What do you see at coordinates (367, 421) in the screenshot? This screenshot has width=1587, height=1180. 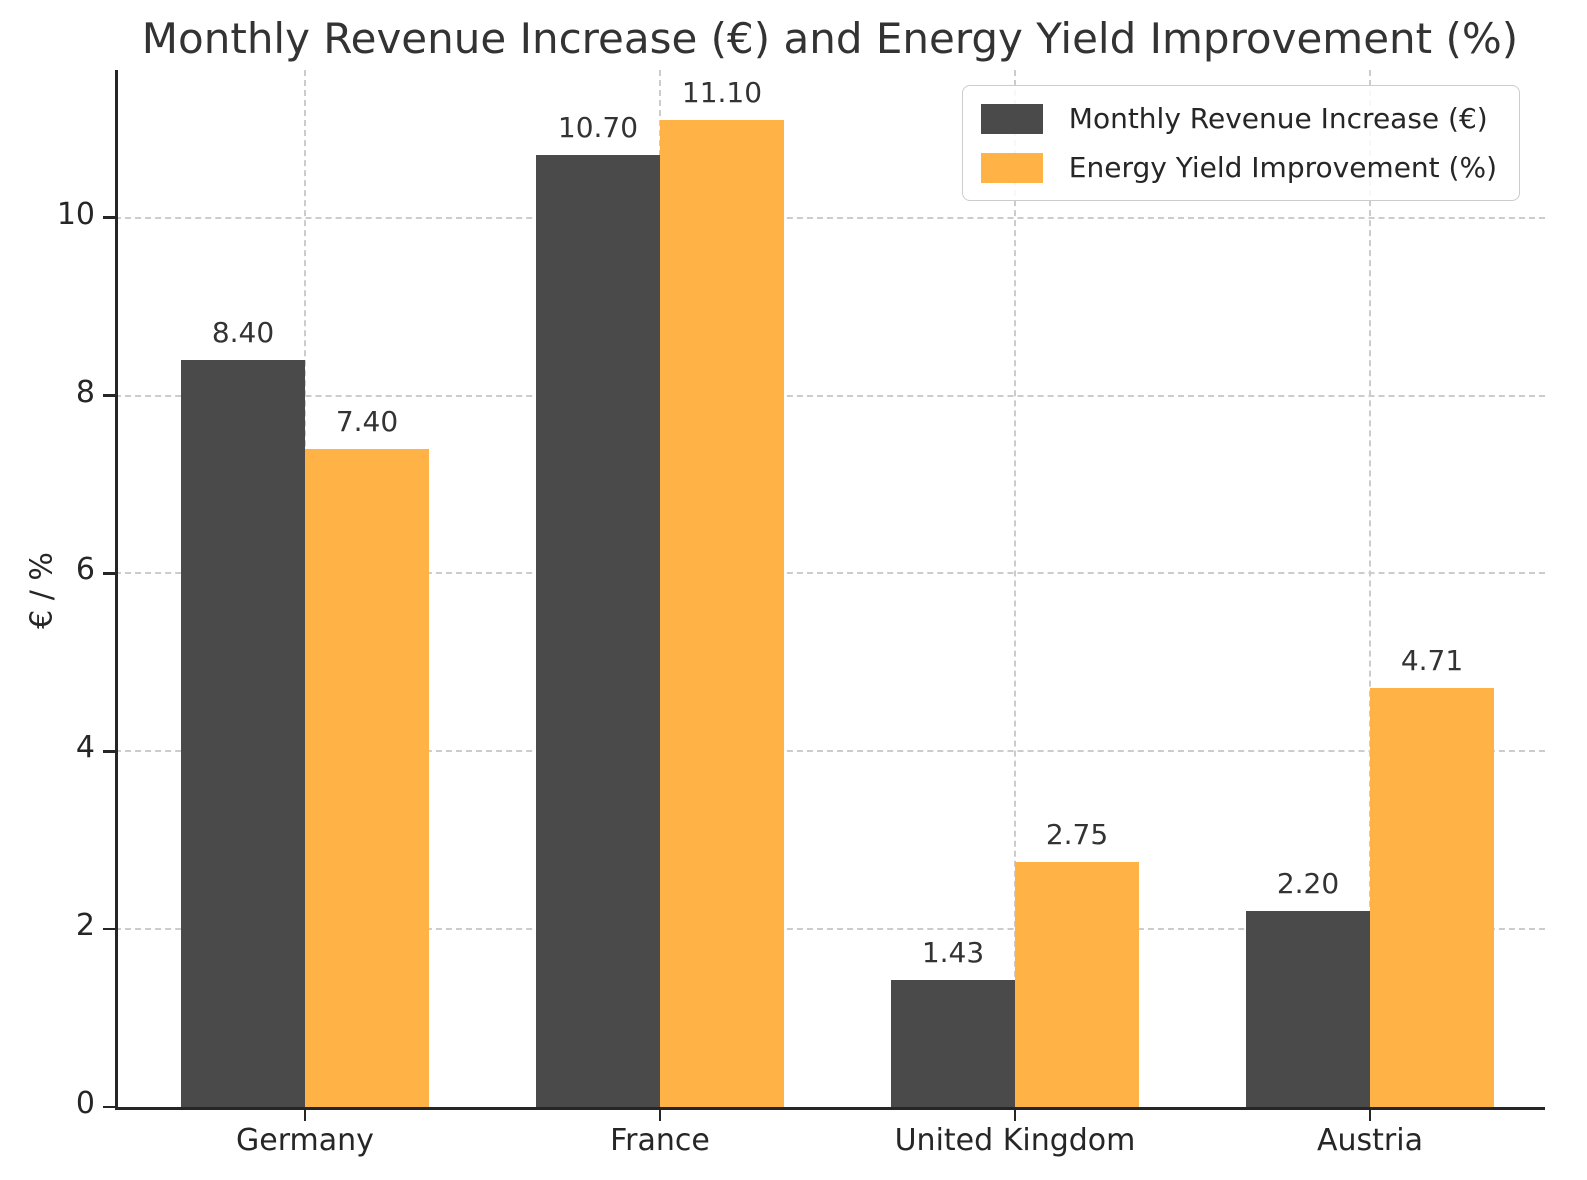 I see `bar-value-label: 7.40` at bounding box center [367, 421].